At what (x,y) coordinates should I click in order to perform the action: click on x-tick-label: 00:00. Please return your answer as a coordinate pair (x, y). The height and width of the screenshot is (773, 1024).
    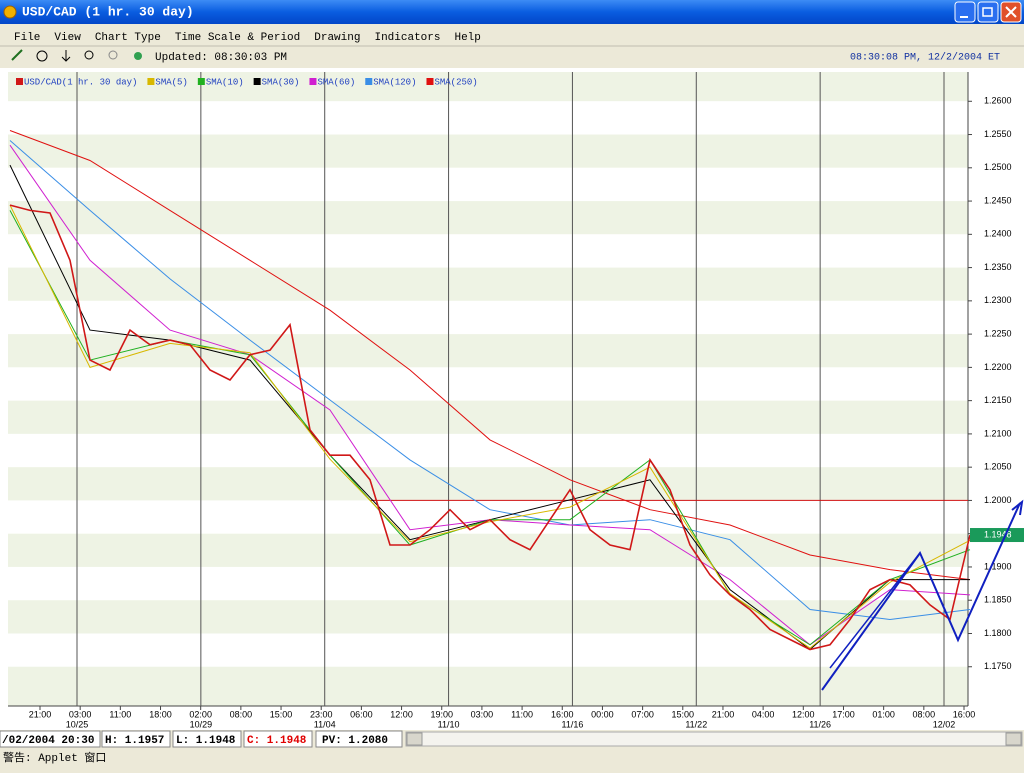
    Looking at the image, I should click on (602, 714).